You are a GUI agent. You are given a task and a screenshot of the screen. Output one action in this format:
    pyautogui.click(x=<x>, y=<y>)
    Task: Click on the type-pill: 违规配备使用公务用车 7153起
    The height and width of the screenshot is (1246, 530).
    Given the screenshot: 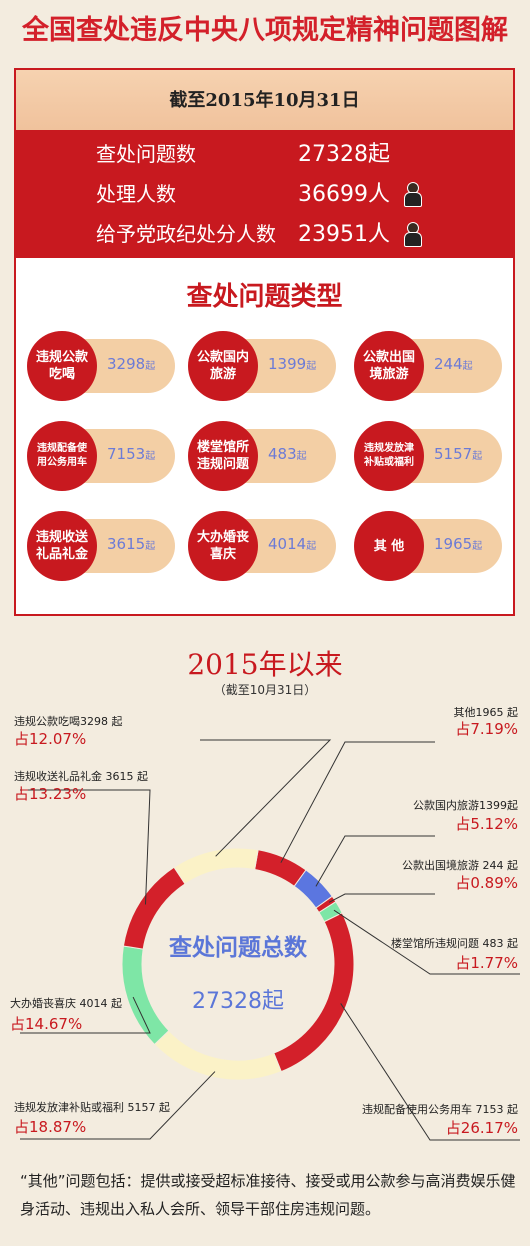 What is the action you would take?
    pyautogui.click(x=101, y=456)
    